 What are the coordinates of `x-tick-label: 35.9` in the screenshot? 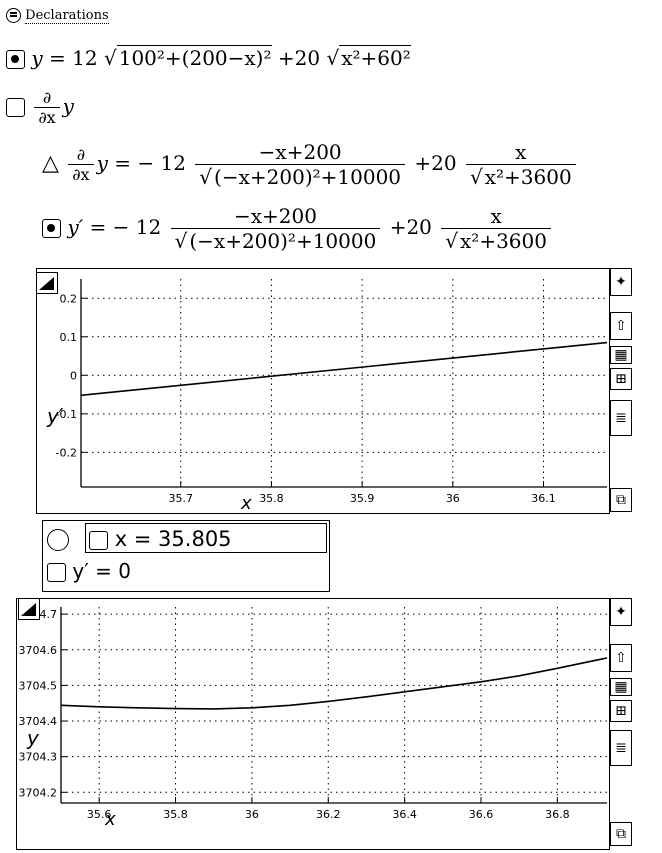 It's located at (362, 498).